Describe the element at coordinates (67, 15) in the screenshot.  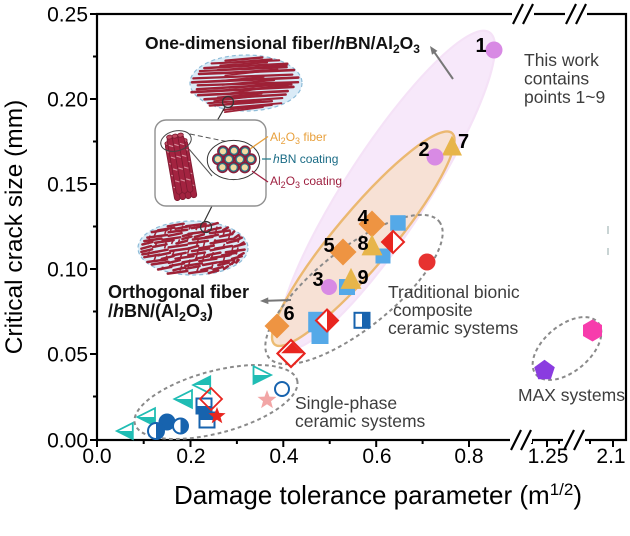
I see `svg-text: 0.25` at that location.